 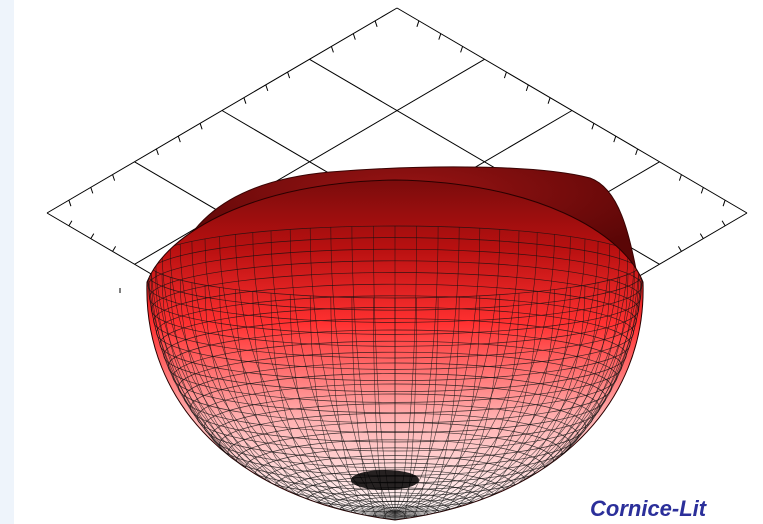 What do you see at coordinates (385, 480) in the screenshot?
I see `bottom-pole` at bounding box center [385, 480].